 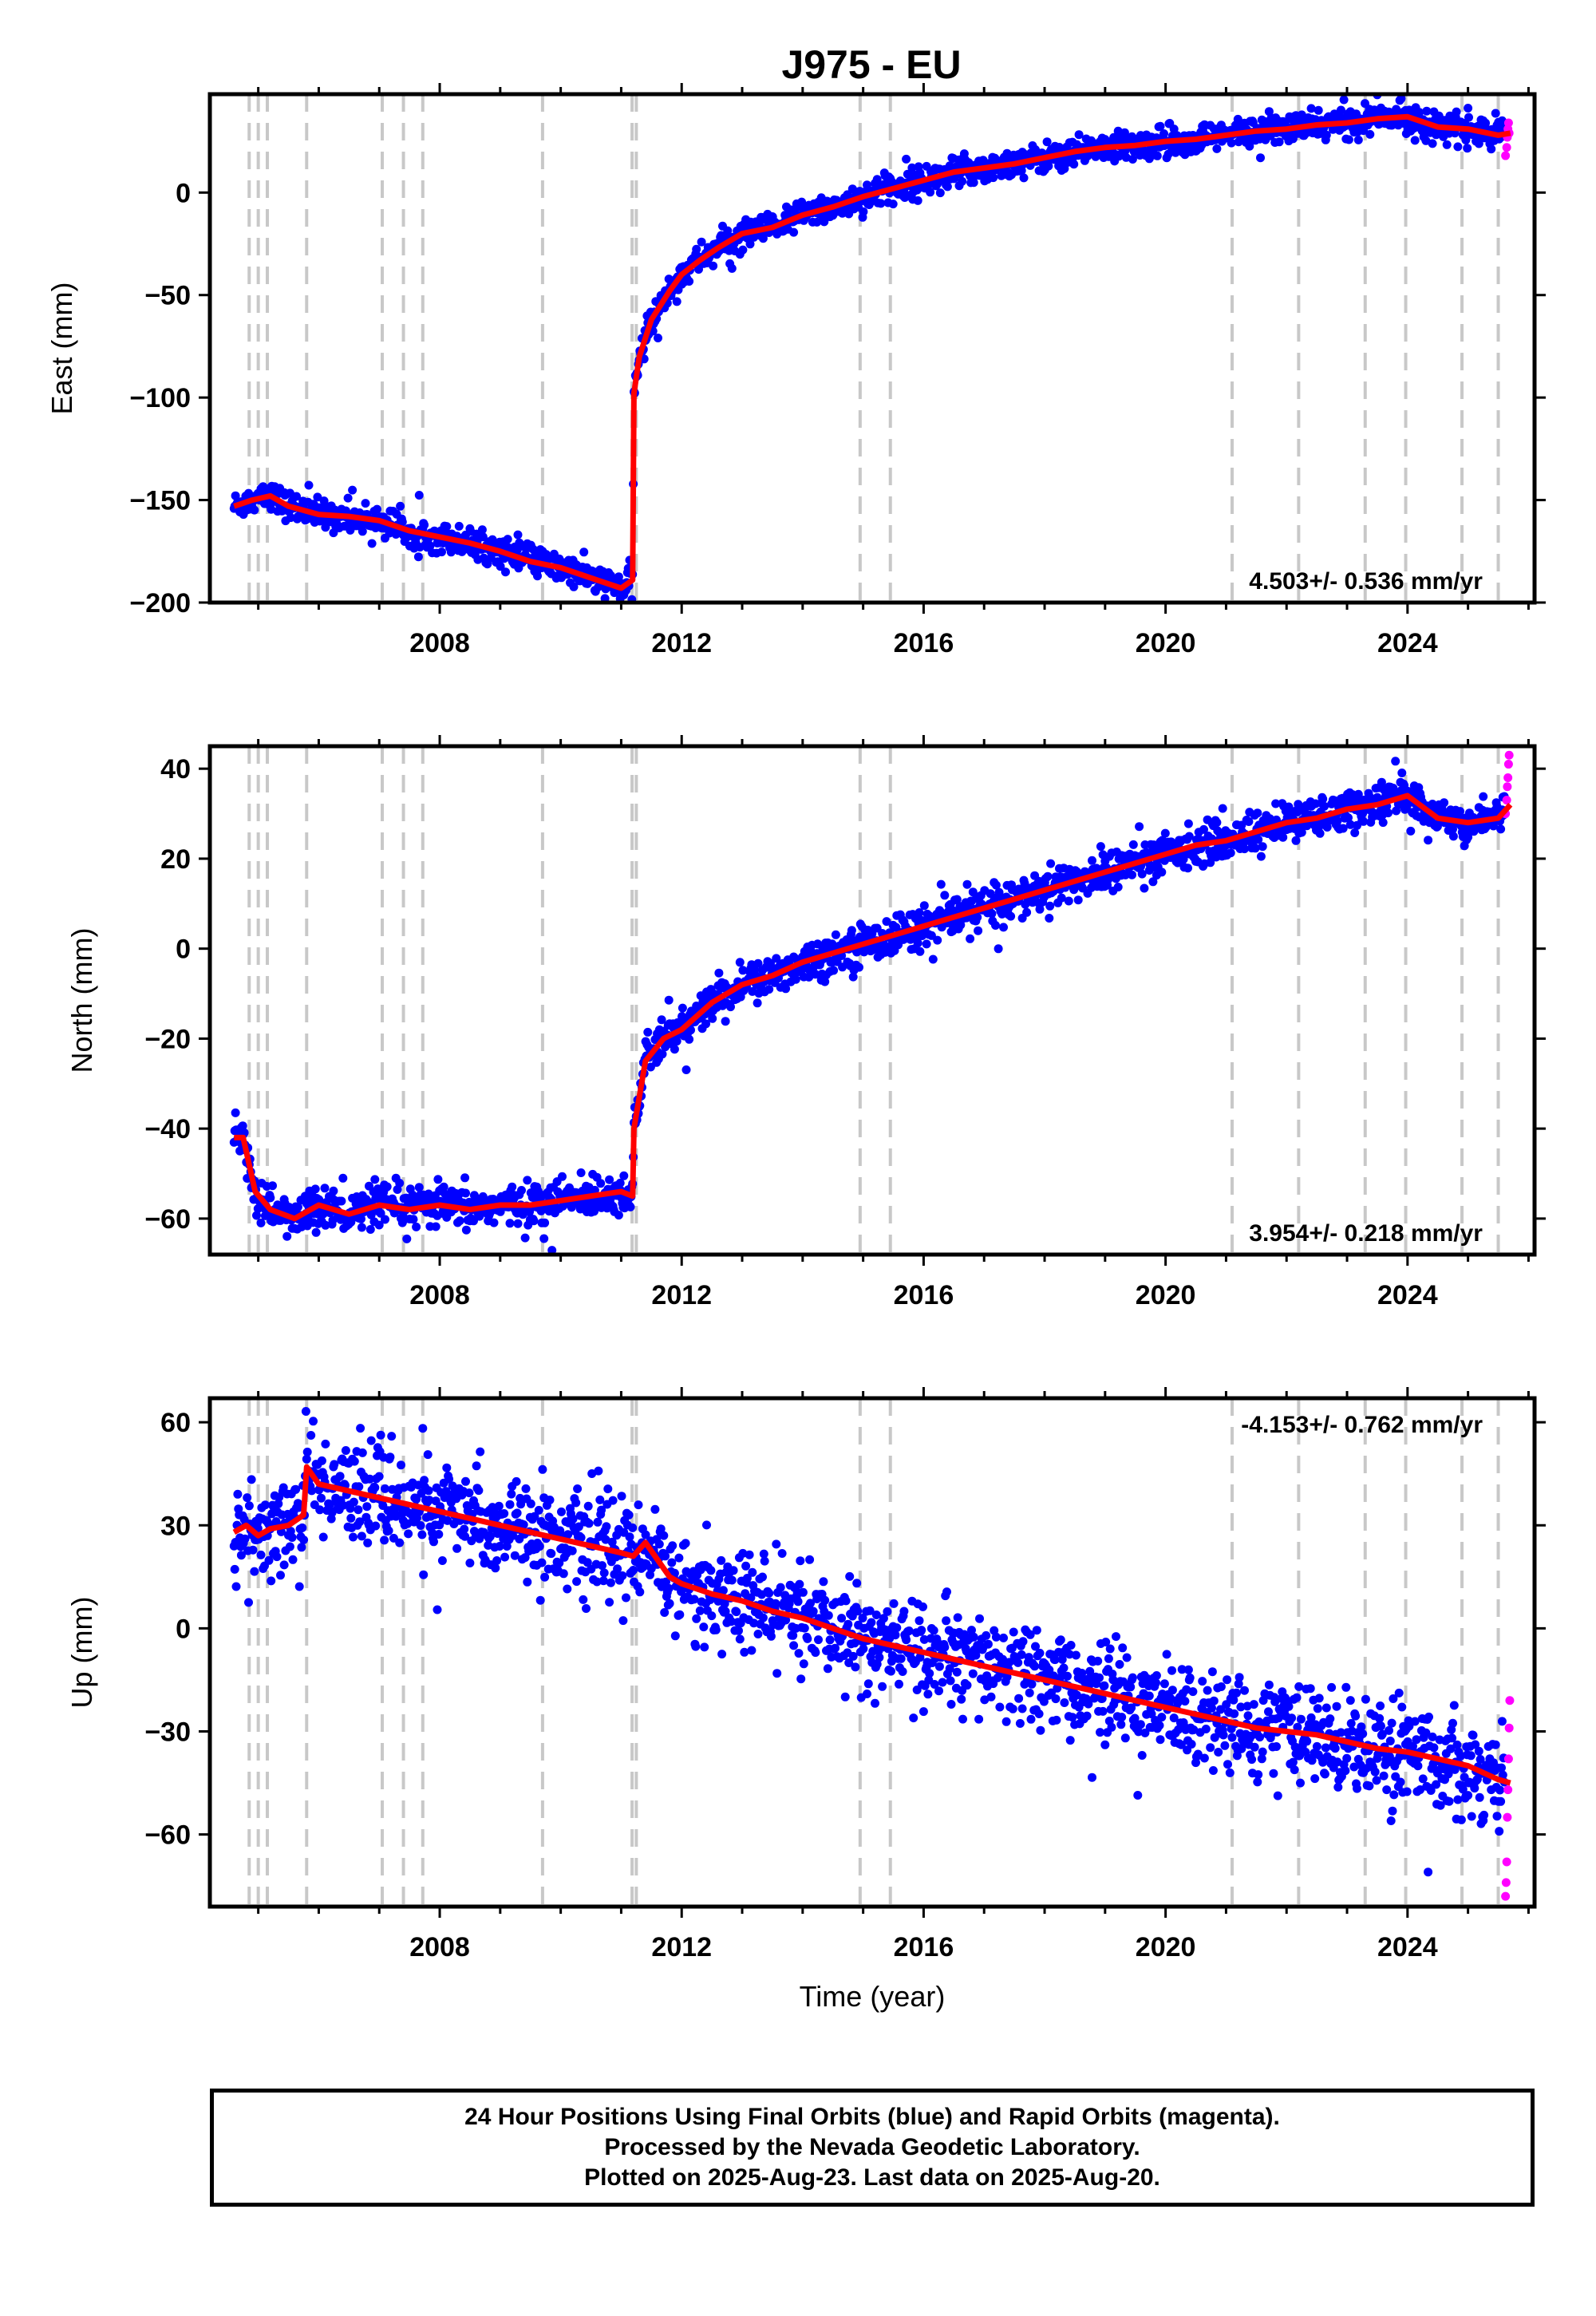 I want to click on y-tick-label: 20, so click(x=175, y=859).